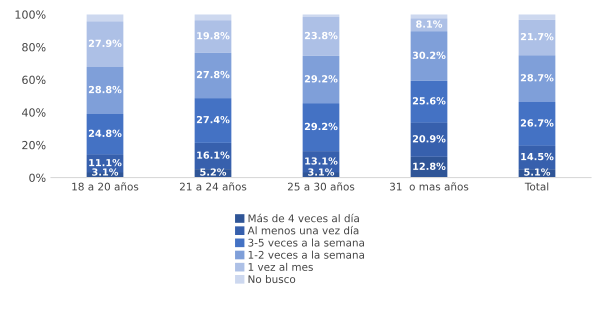 The width and height of the screenshot is (600, 320). I want to click on data-label: 20.9%, so click(429, 138).